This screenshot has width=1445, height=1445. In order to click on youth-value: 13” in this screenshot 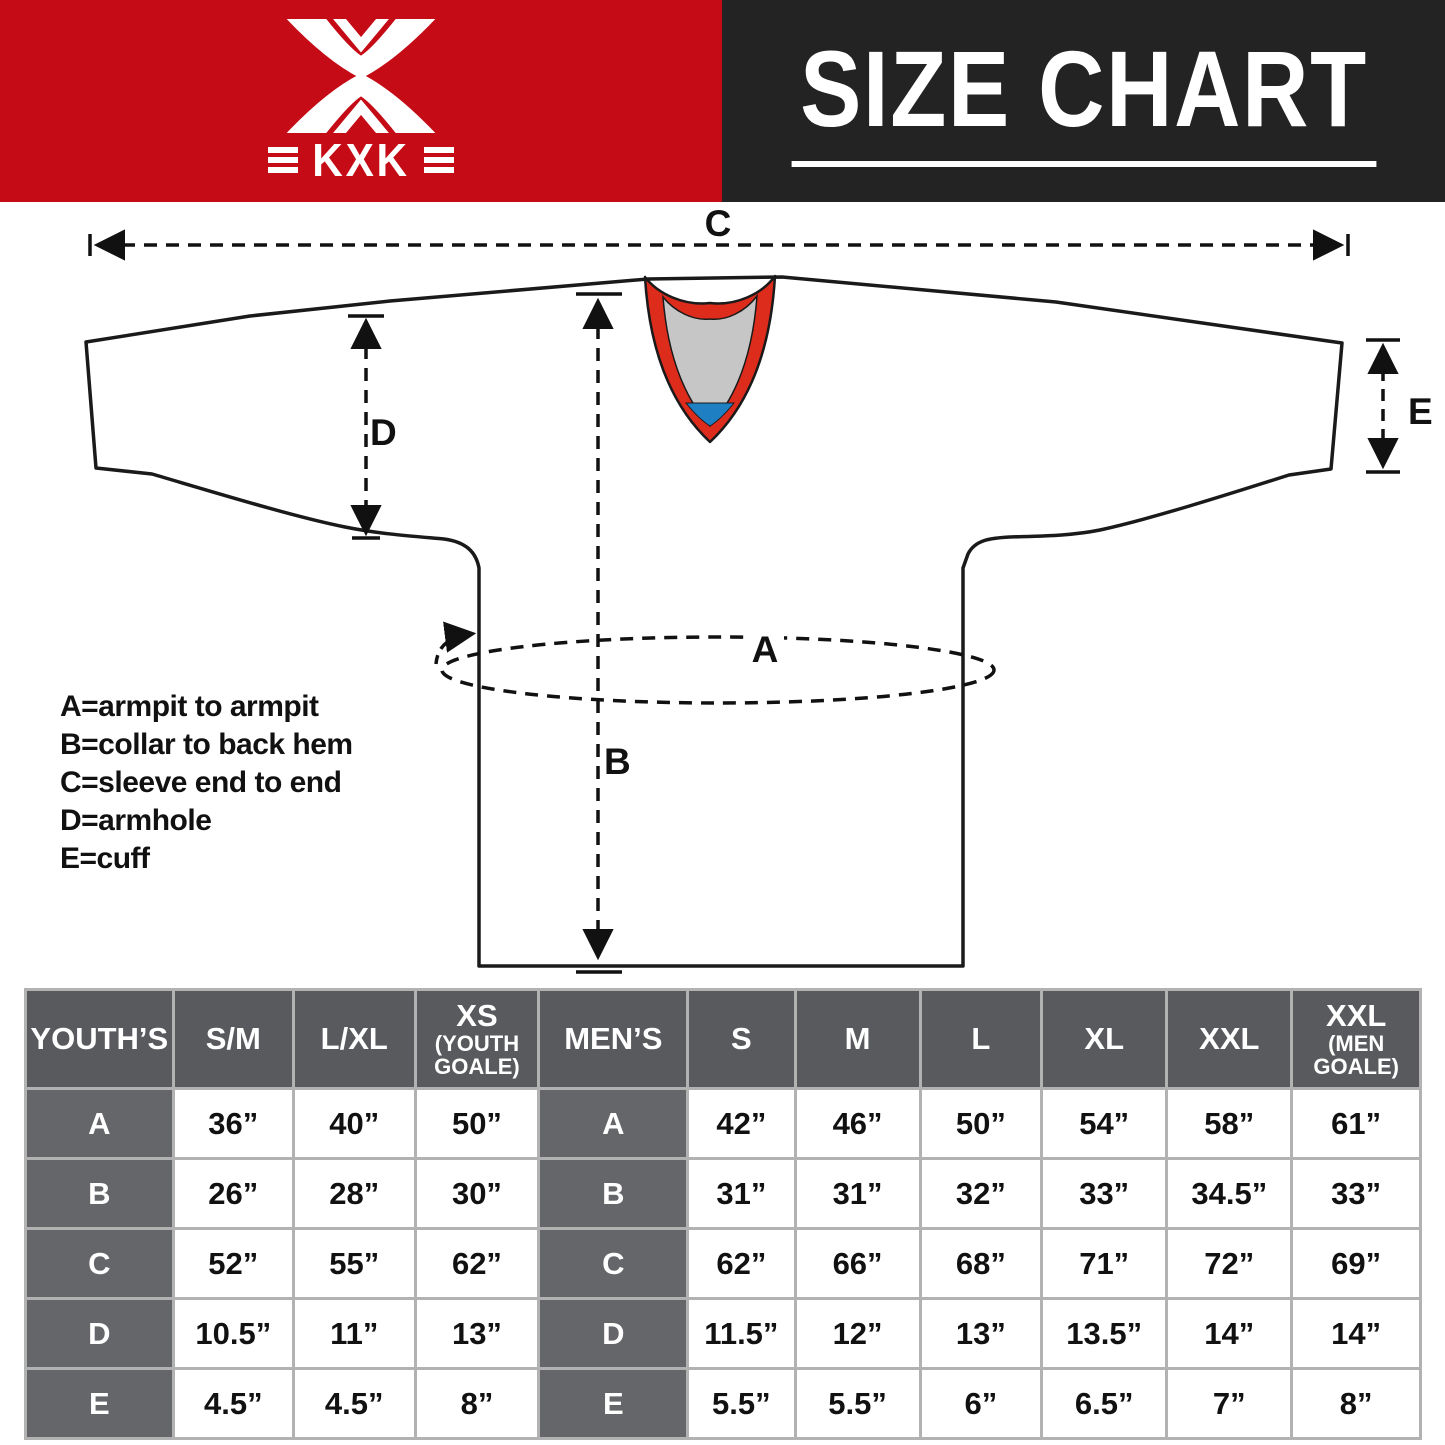, I will do `click(477, 1333)`.